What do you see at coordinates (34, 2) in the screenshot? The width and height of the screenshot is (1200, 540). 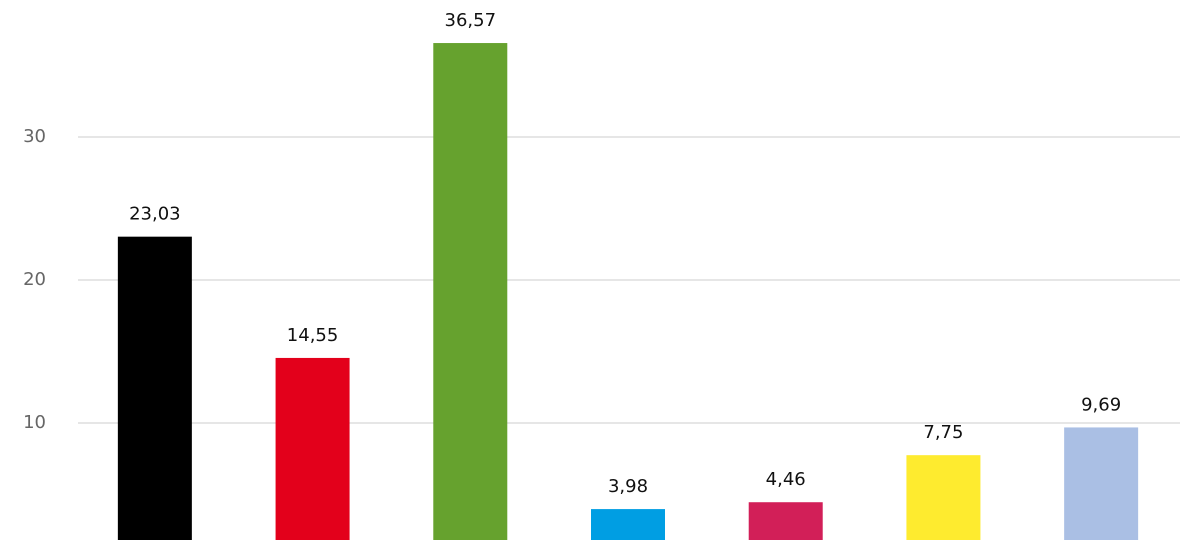 I see `y-tick-label: 40` at bounding box center [34, 2].